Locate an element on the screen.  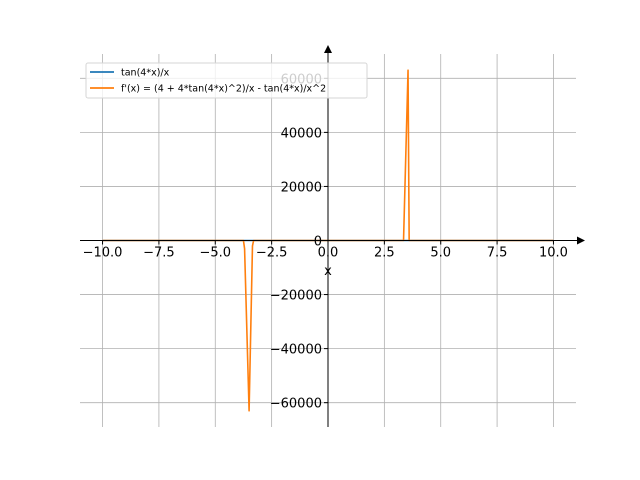
x-tick-label-4: 0.0 is located at coordinates (328, 253).